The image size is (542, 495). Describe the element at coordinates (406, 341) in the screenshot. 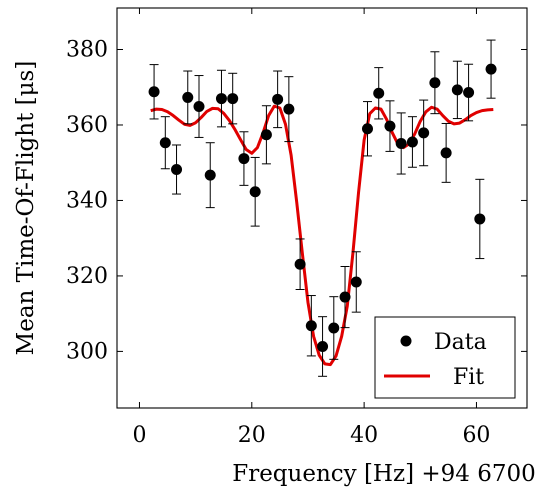

I see `legend-data-marker` at that location.